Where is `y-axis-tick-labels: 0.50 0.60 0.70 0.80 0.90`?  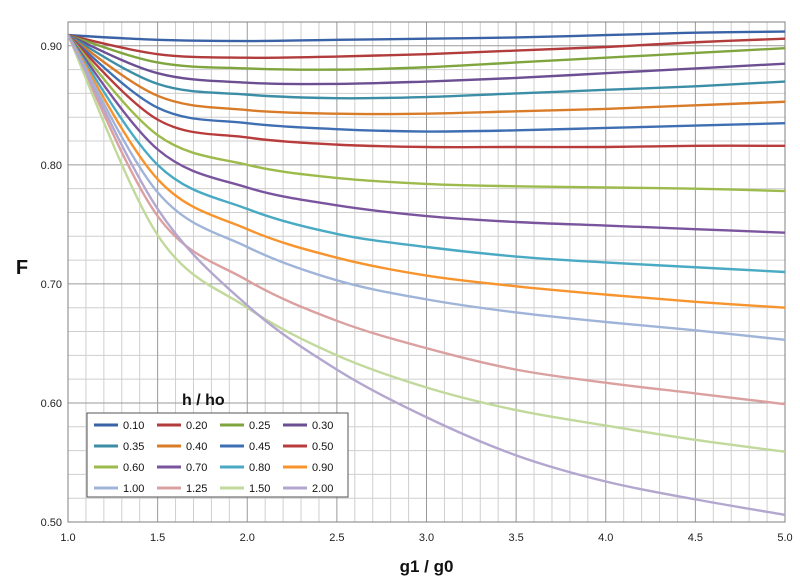 y-axis-tick-labels: 0.50 0.60 0.70 0.80 0.90 is located at coordinates (51, 285).